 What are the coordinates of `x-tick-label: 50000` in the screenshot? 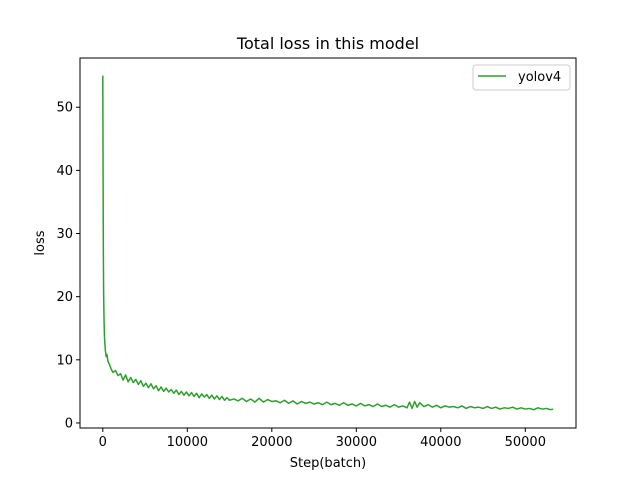 It's located at (525, 442).